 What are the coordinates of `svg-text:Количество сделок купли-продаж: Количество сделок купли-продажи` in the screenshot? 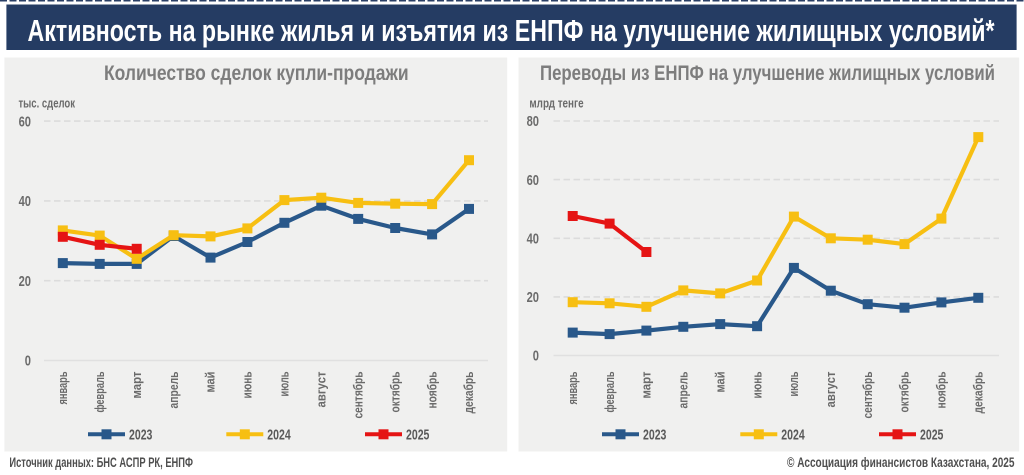 It's located at (256, 73).